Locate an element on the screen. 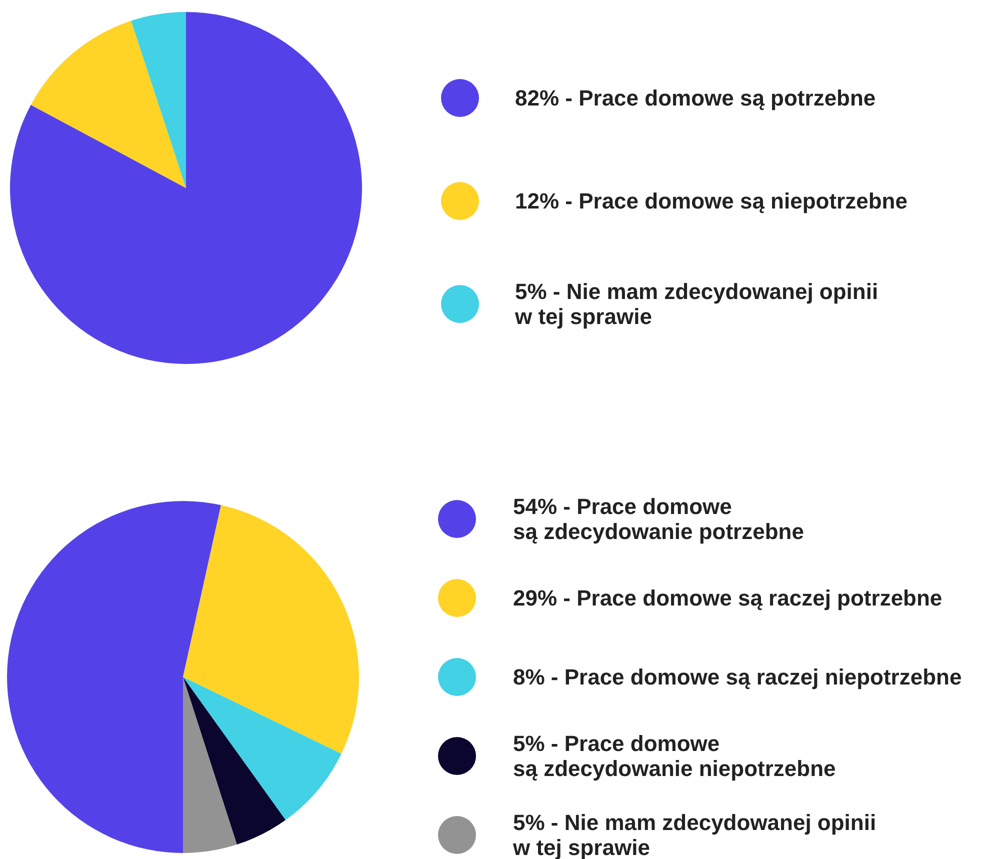 The height and width of the screenshot is (859, 989). legend-label: 12% - Prace domowe są niepotrzebne is located at coordinates (711, 201).